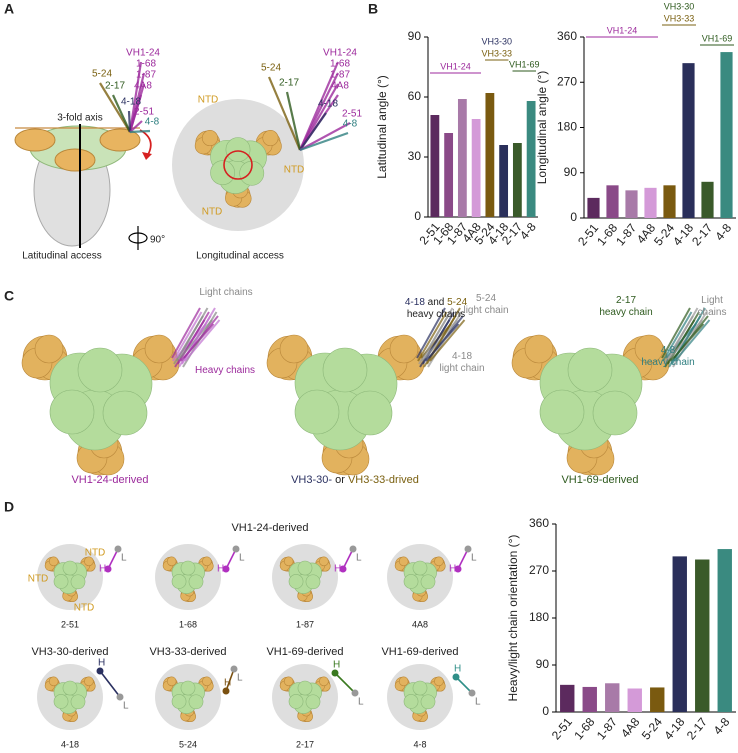 The height and width of the screenshot is (753, 738). Describe the element at coordinates (382, 127) in the screenshot. I see `y-axis-label: Latitudinal angle (°)` at that location.